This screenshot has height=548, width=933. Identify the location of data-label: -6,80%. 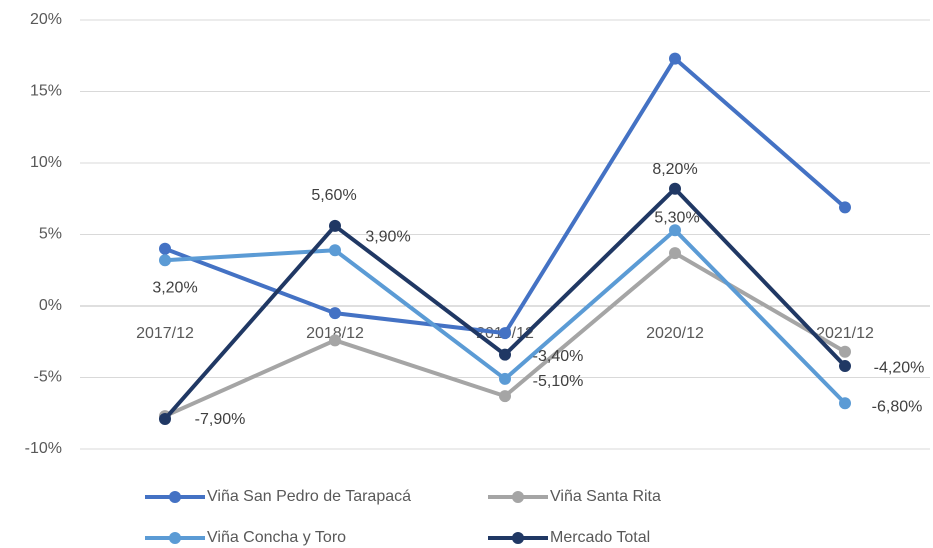
(897, 406).